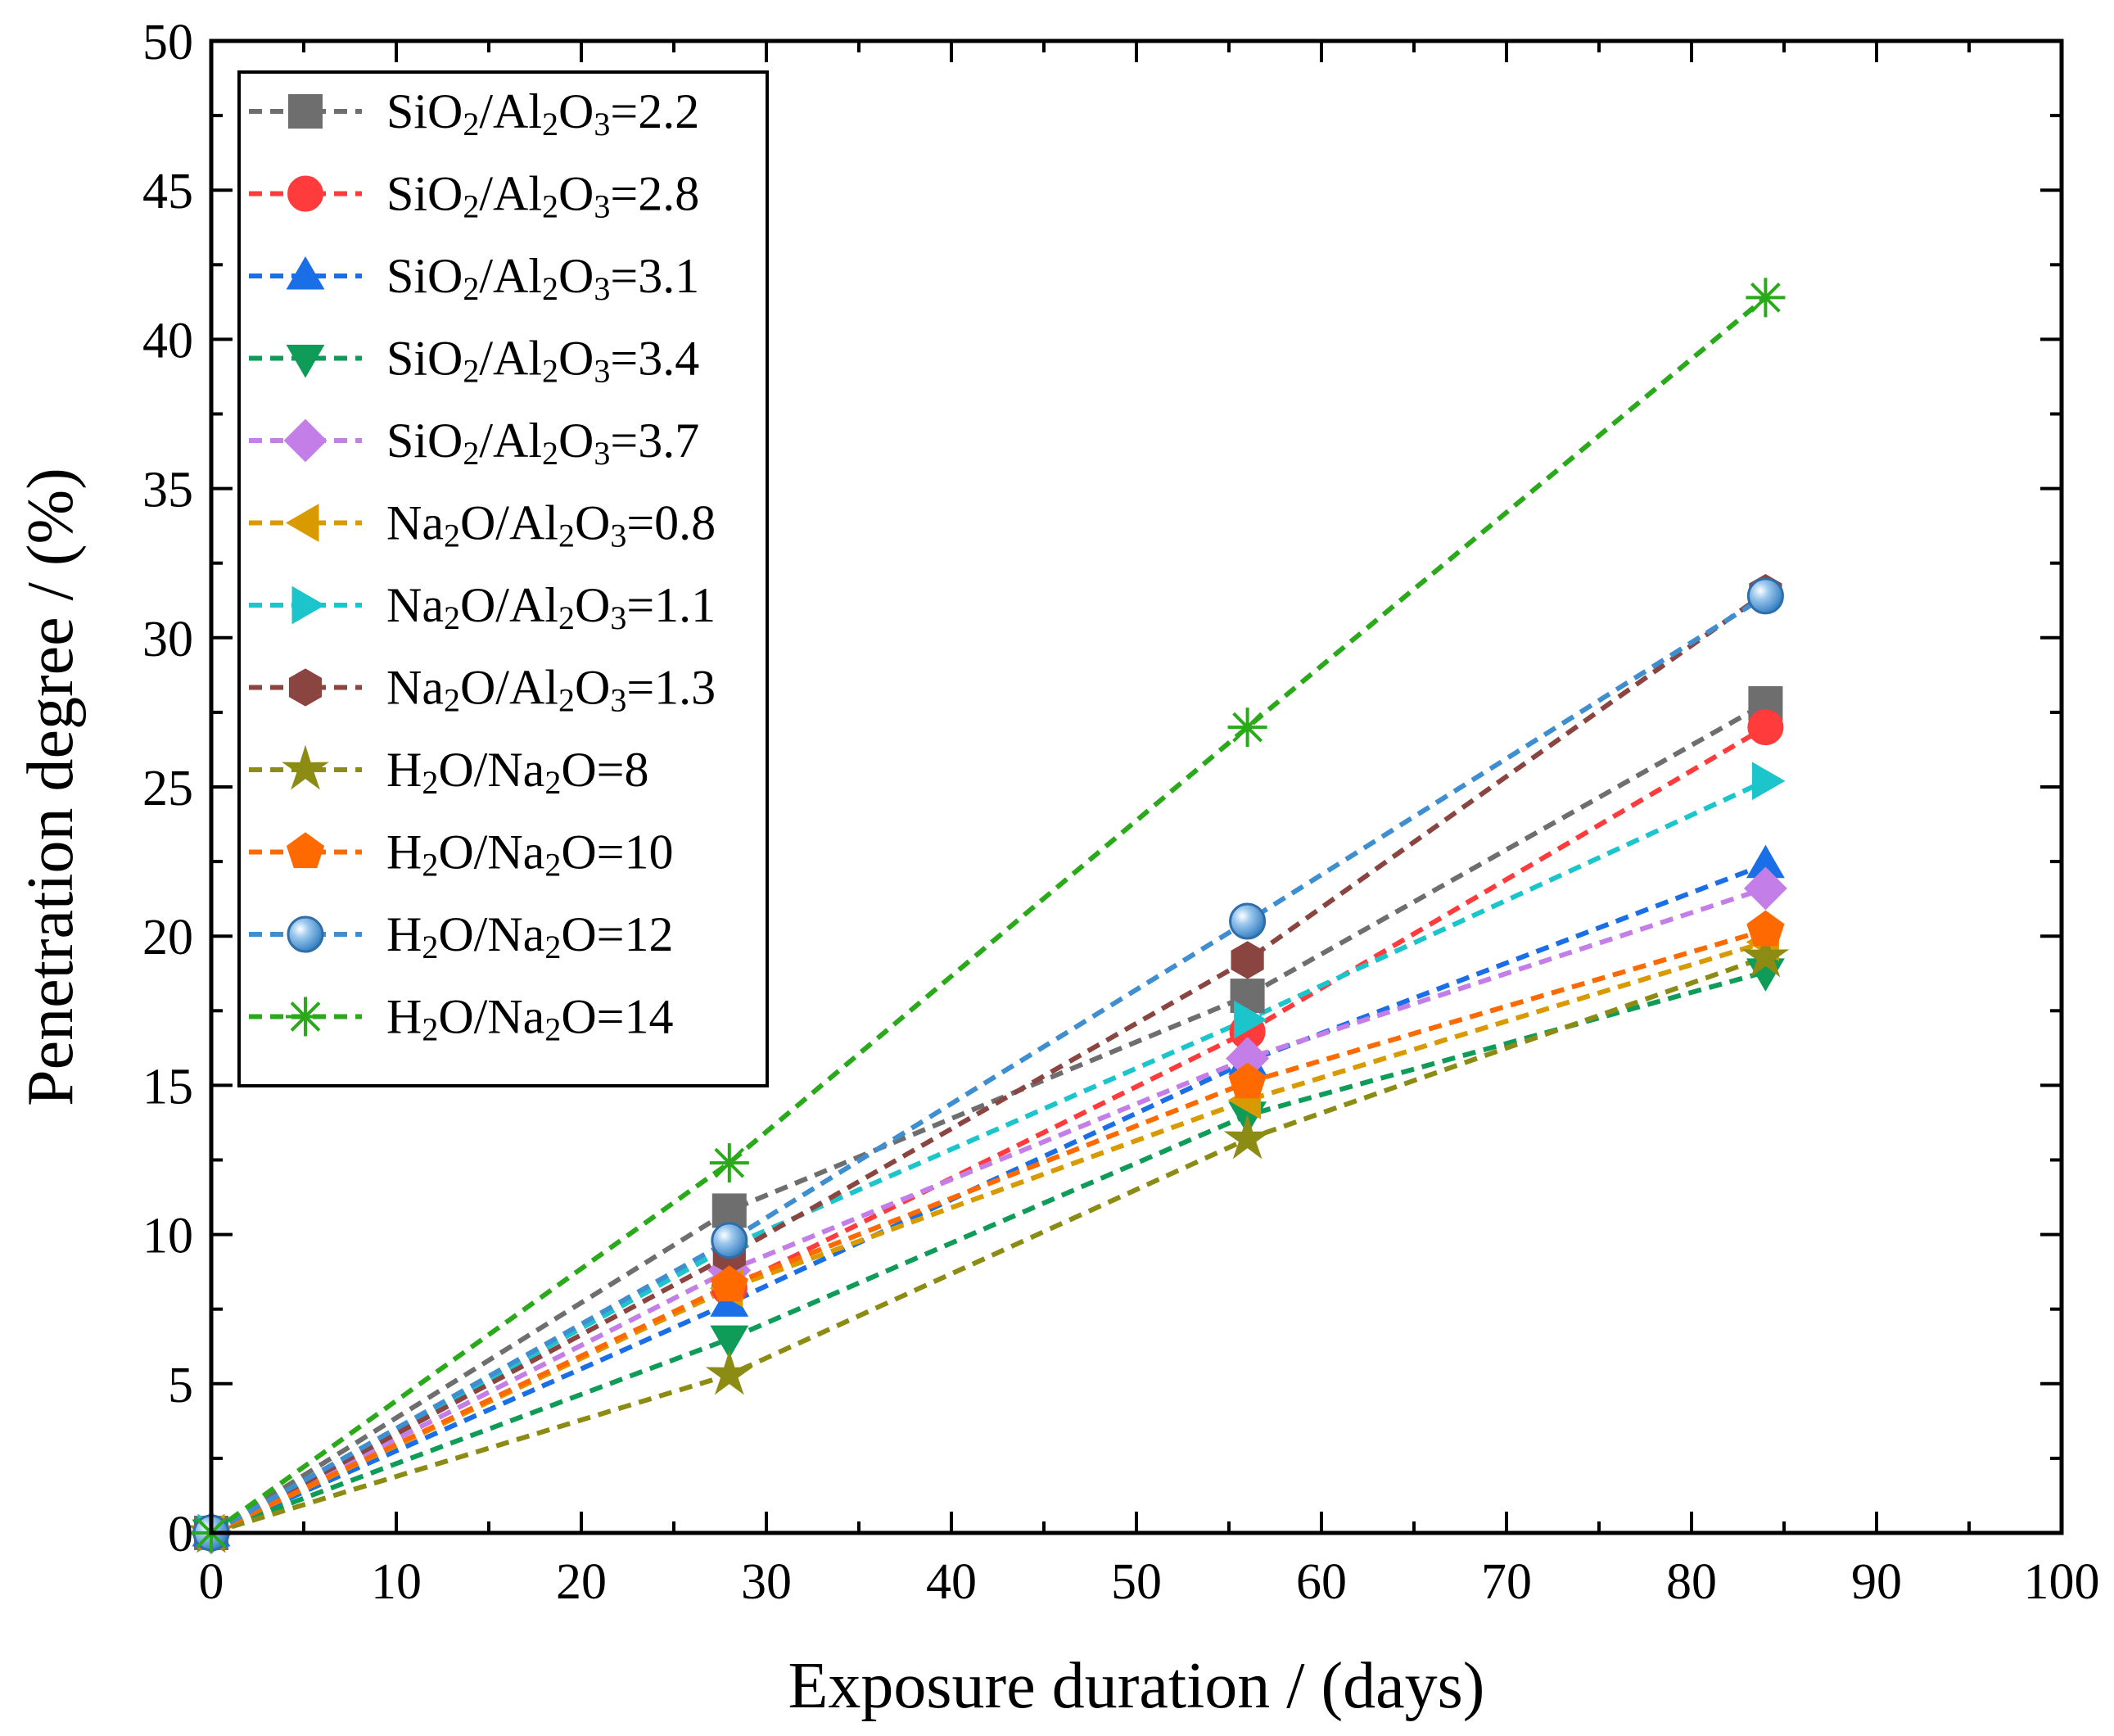 This screenshot has width=2114, height=1736. I want to click on y-tick-label: 20, so click(167, 938).